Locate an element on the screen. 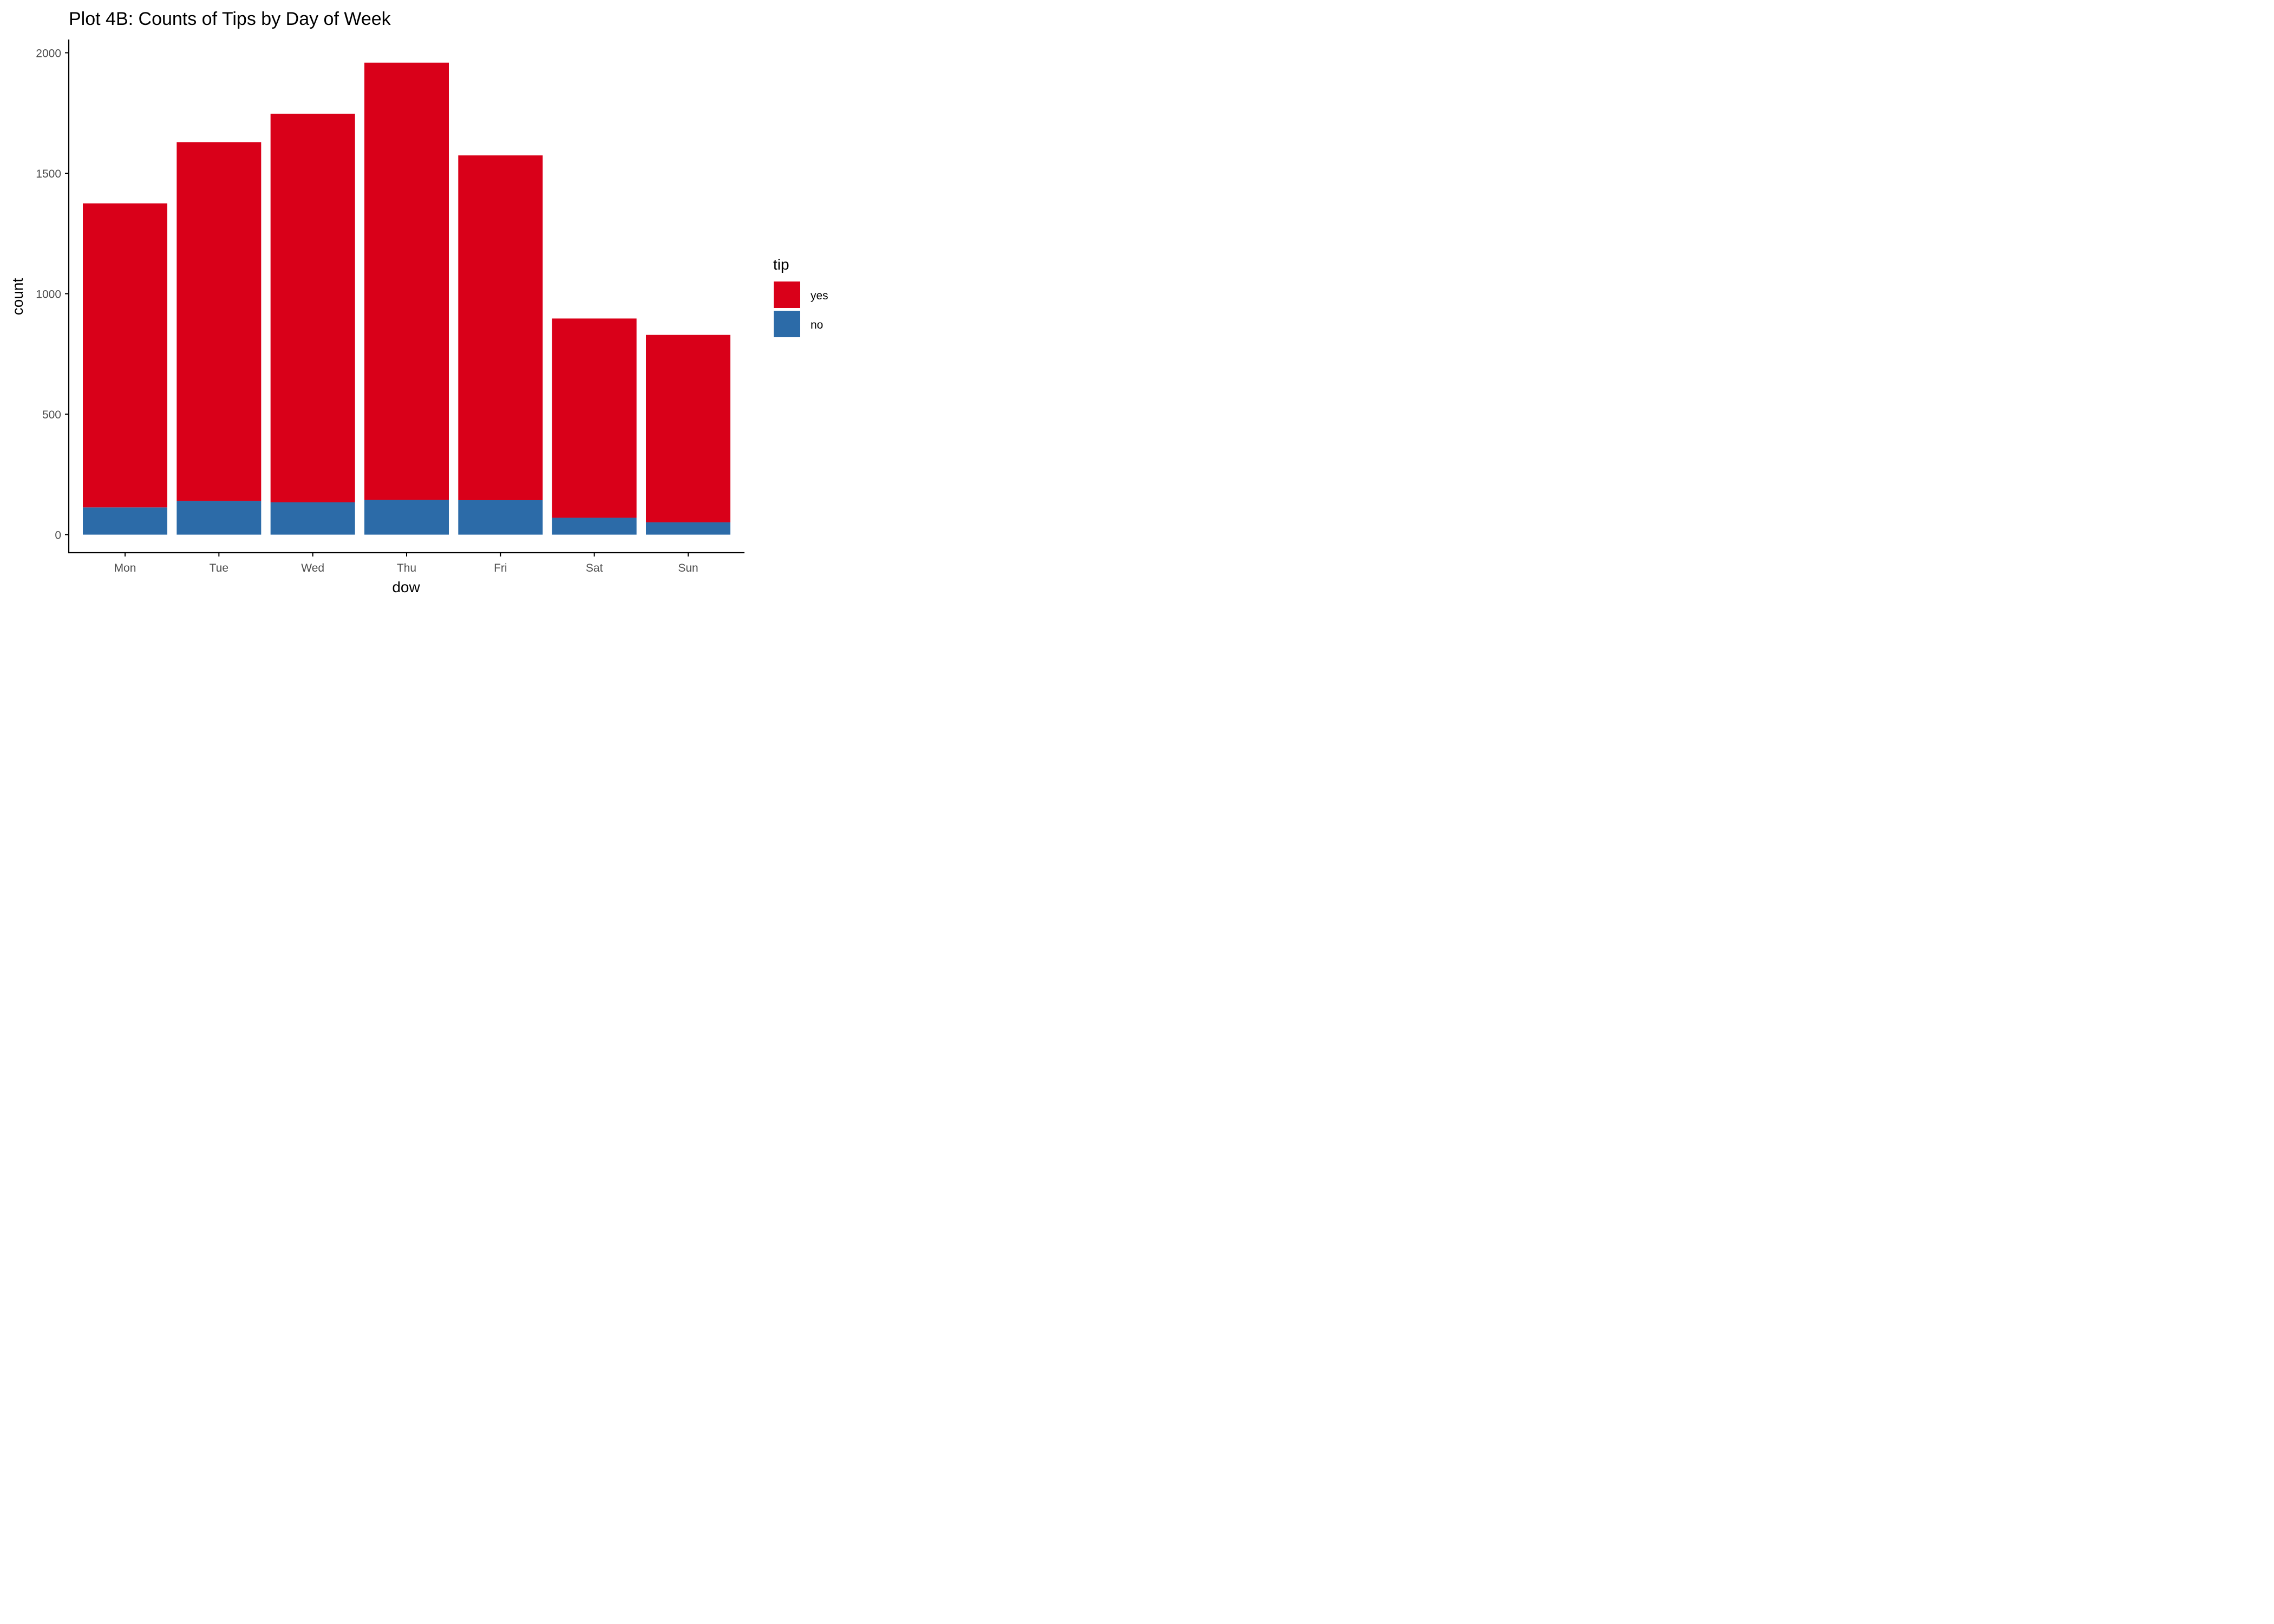  bar-yes-sun is located at coordinates (688, 429).